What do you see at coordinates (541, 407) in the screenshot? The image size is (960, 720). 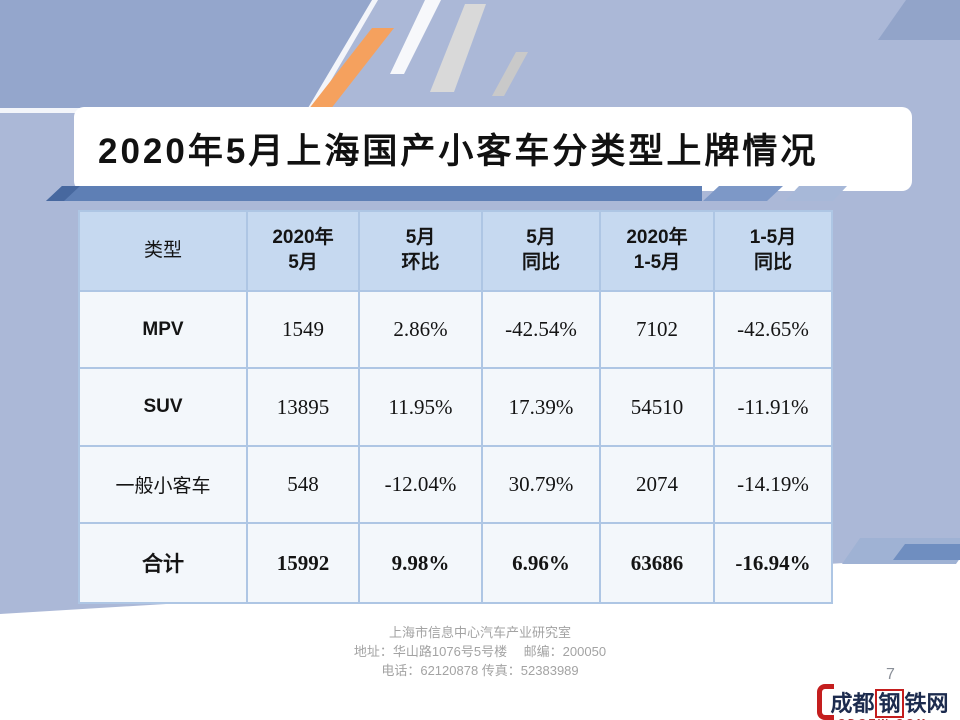 I see `cell-value: 17.39%` at bounding box center [541, 407].